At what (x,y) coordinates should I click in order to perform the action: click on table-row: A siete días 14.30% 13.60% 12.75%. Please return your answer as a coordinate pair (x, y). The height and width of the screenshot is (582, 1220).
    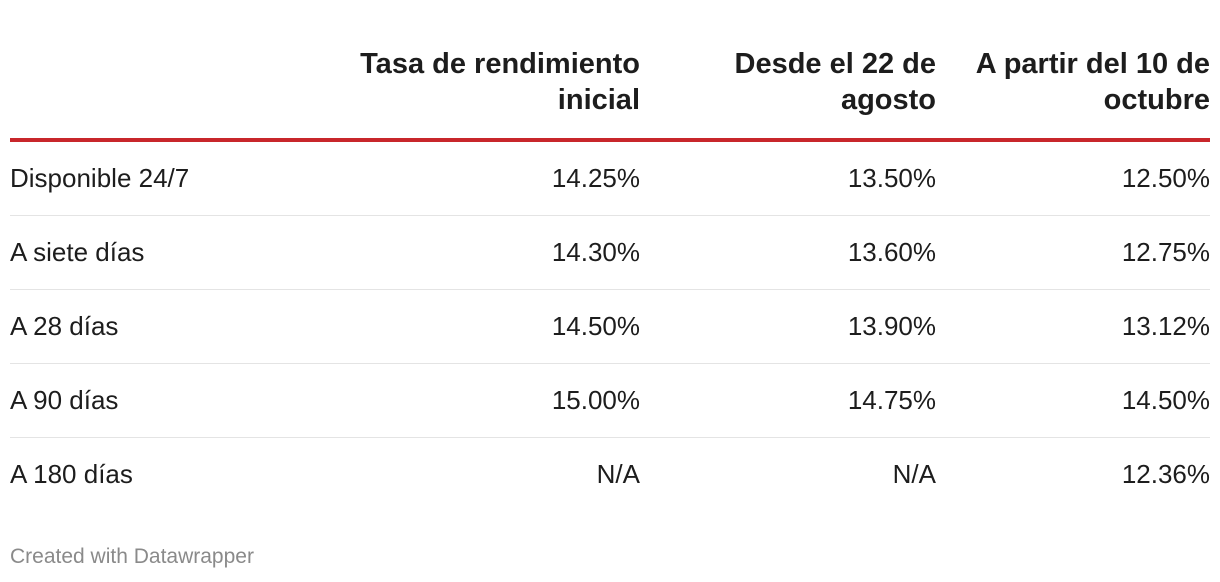
    Looking at the image, I should click on (610, 252).